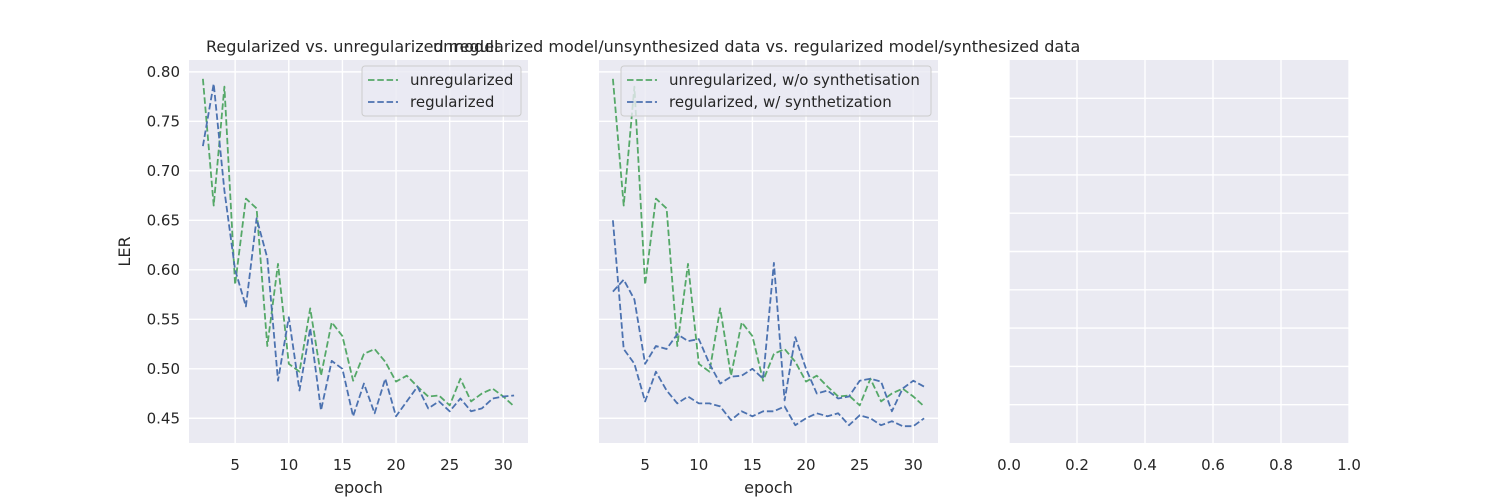 The width and height of the screenshot is (1500, 500). I want to click on y-tick-label: 0.75, so click(163, 121).